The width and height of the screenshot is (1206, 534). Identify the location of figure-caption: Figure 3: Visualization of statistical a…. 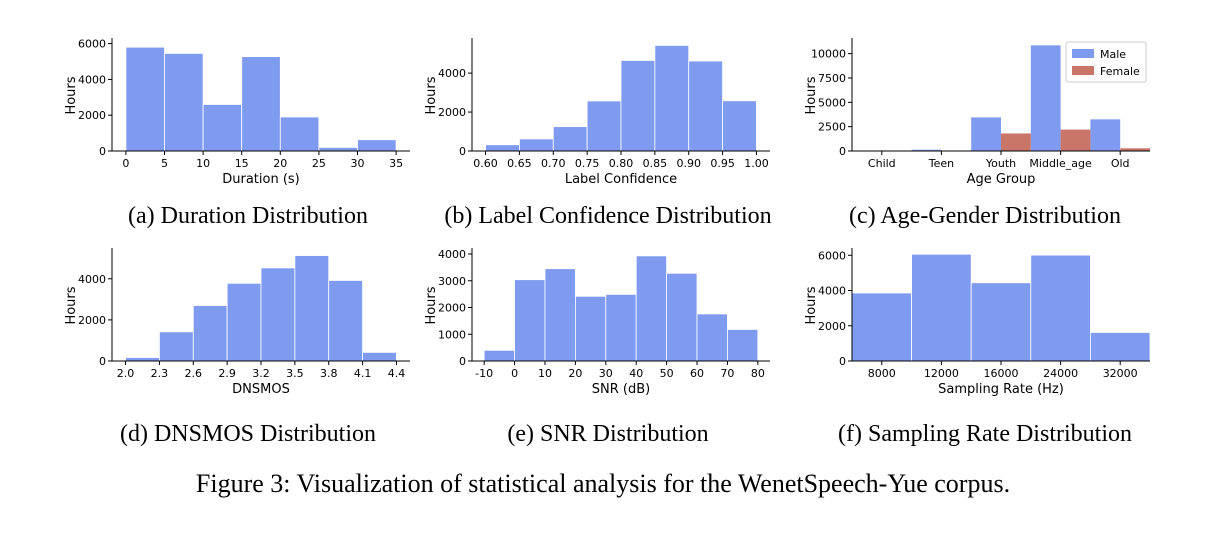
(603, 483).